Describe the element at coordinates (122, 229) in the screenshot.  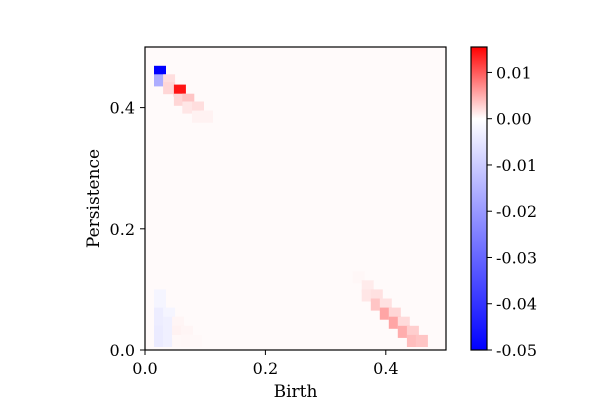
I see `y-tick-label: 0.2` at that location.